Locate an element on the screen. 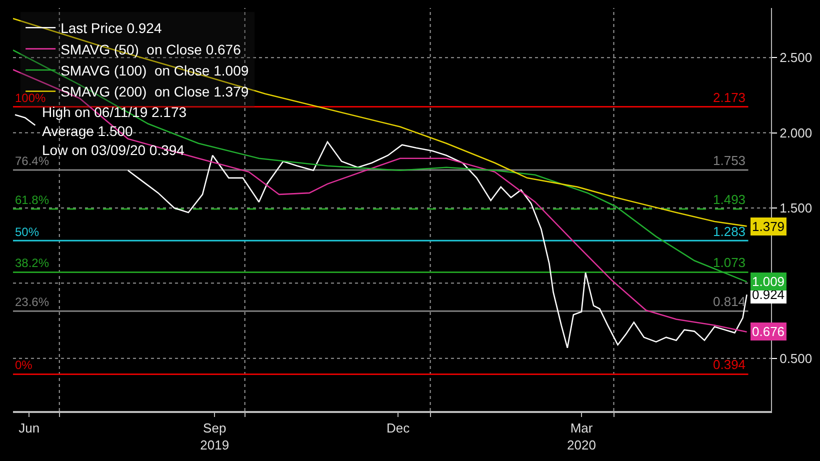 The width and height of the screenshot is (820, 461). ref-line-label: 1.073 is located at coordinates (729, 262).